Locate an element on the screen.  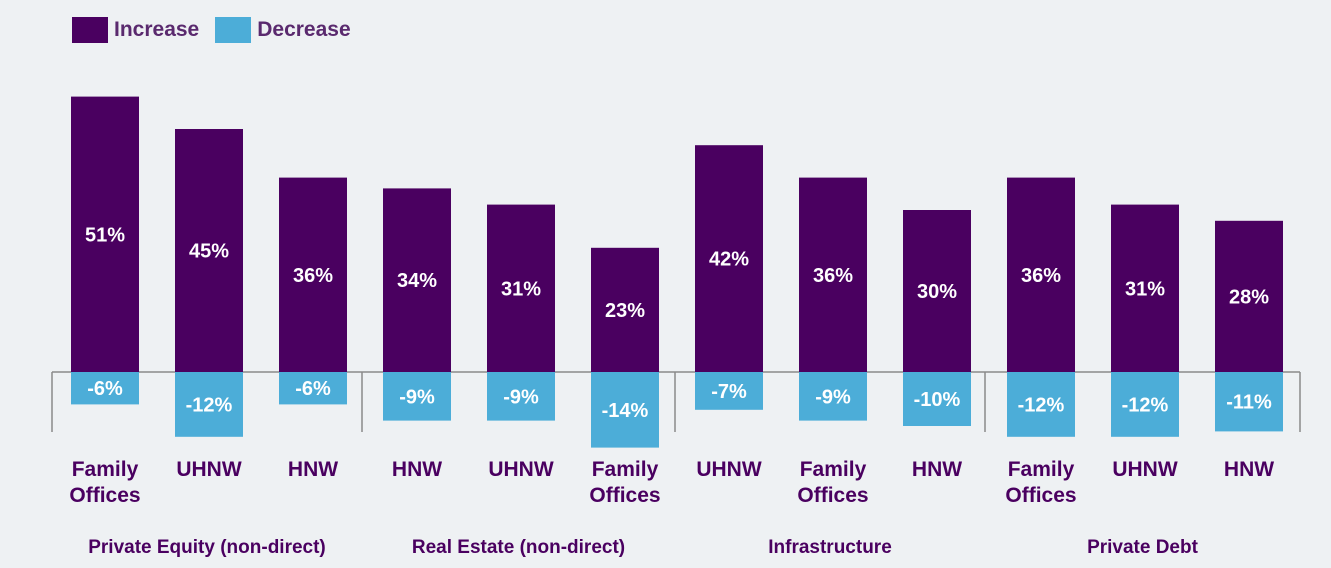
increase-value-label: 34% is located at coordinates (417, 281).